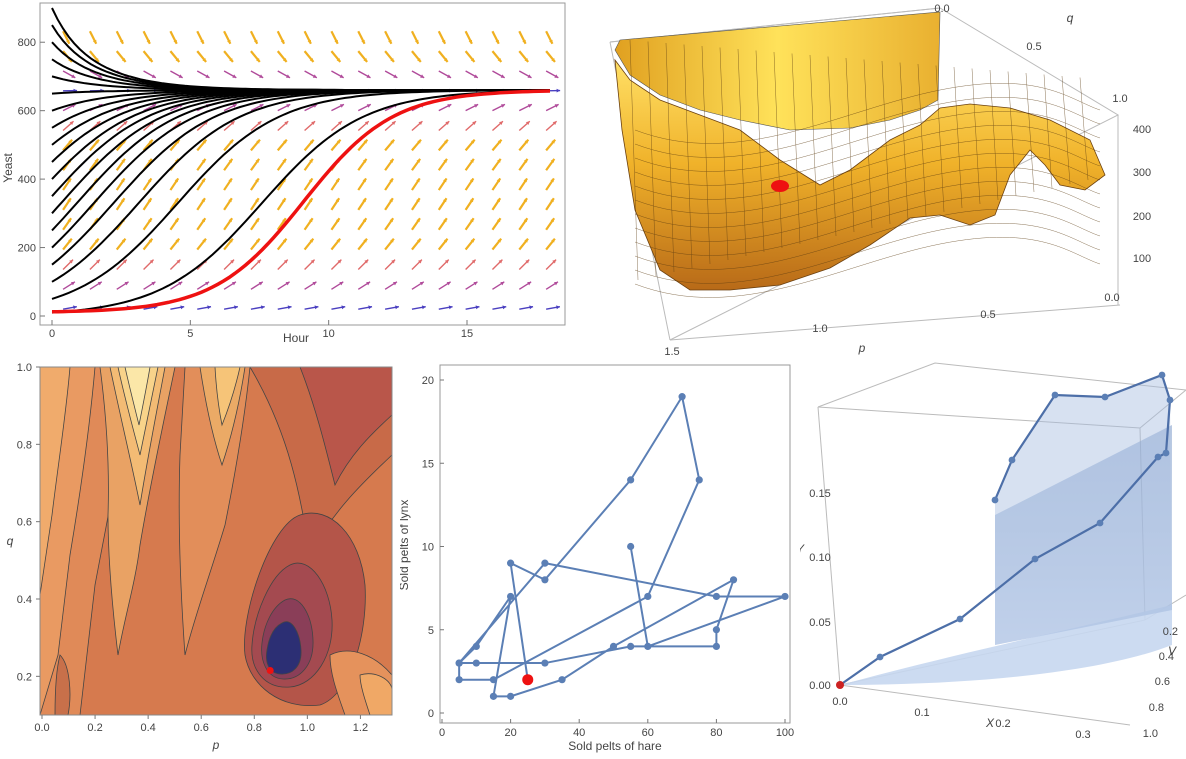 The image size is (1186, 759). I want to click on q-axis-label: q, so click(1070, 18).